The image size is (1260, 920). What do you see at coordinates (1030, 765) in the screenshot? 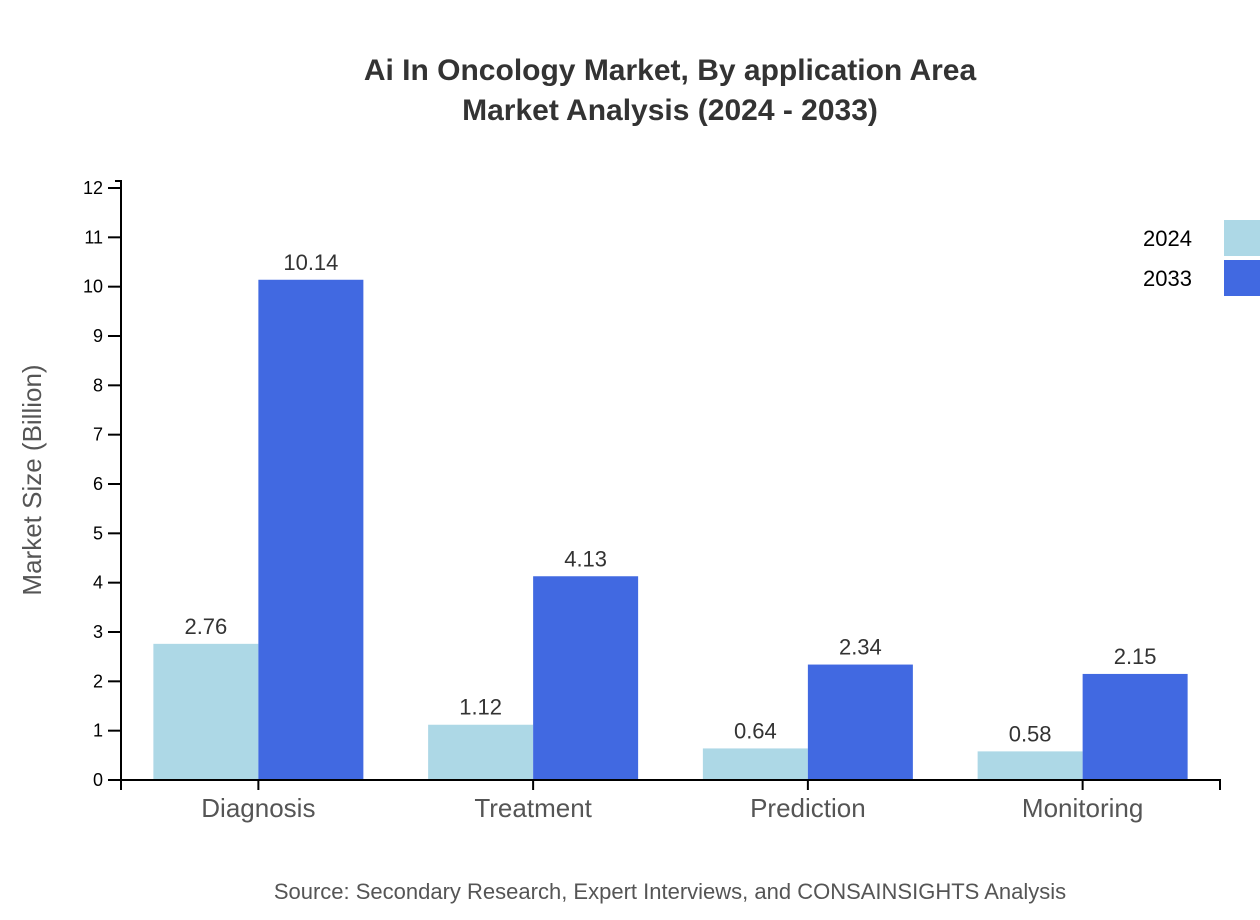
I see `bar-2024-monitoring` at bounding box center [1030, 765].